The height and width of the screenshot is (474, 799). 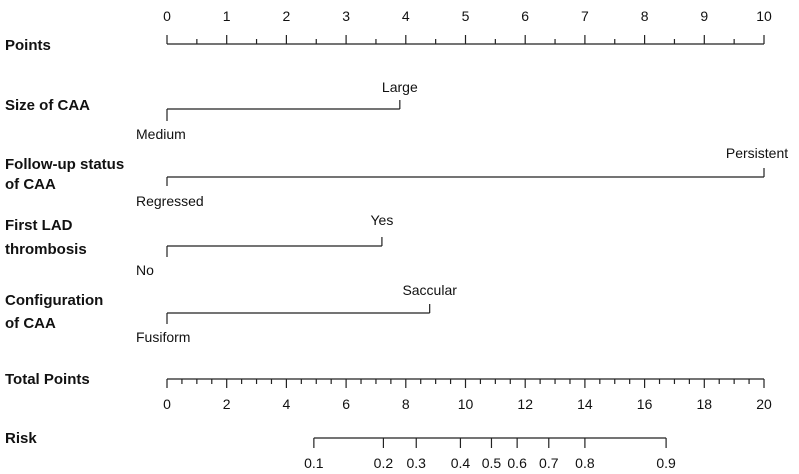 What do you see at coordinates (492, 463) in the screenshot?
I see `risk-tick-label: 0.5` at bounding box center [492, 463].